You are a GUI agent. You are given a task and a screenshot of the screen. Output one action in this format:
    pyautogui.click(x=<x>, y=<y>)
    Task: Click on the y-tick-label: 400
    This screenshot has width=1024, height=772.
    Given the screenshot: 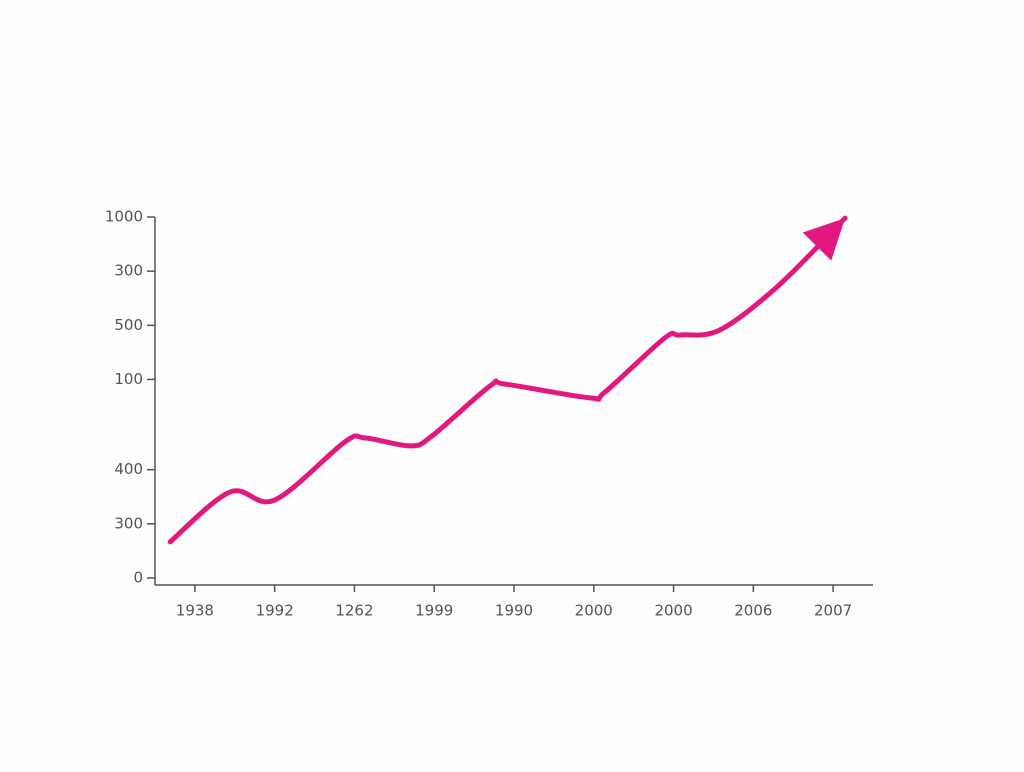 What is the action you would take?
    pyautogui.click(x=128, y=469)
    